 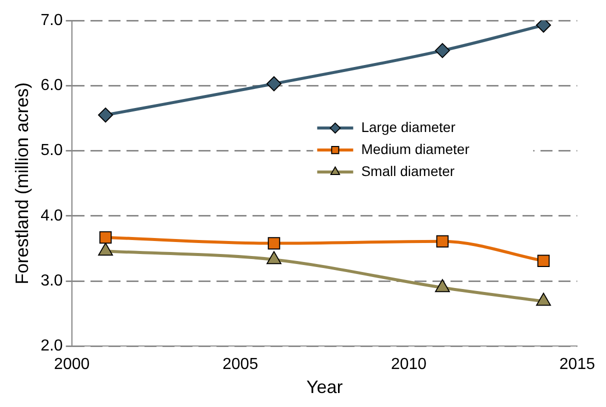 I want to click on y-tick-label: 2.0, so click(x=51, y=346).